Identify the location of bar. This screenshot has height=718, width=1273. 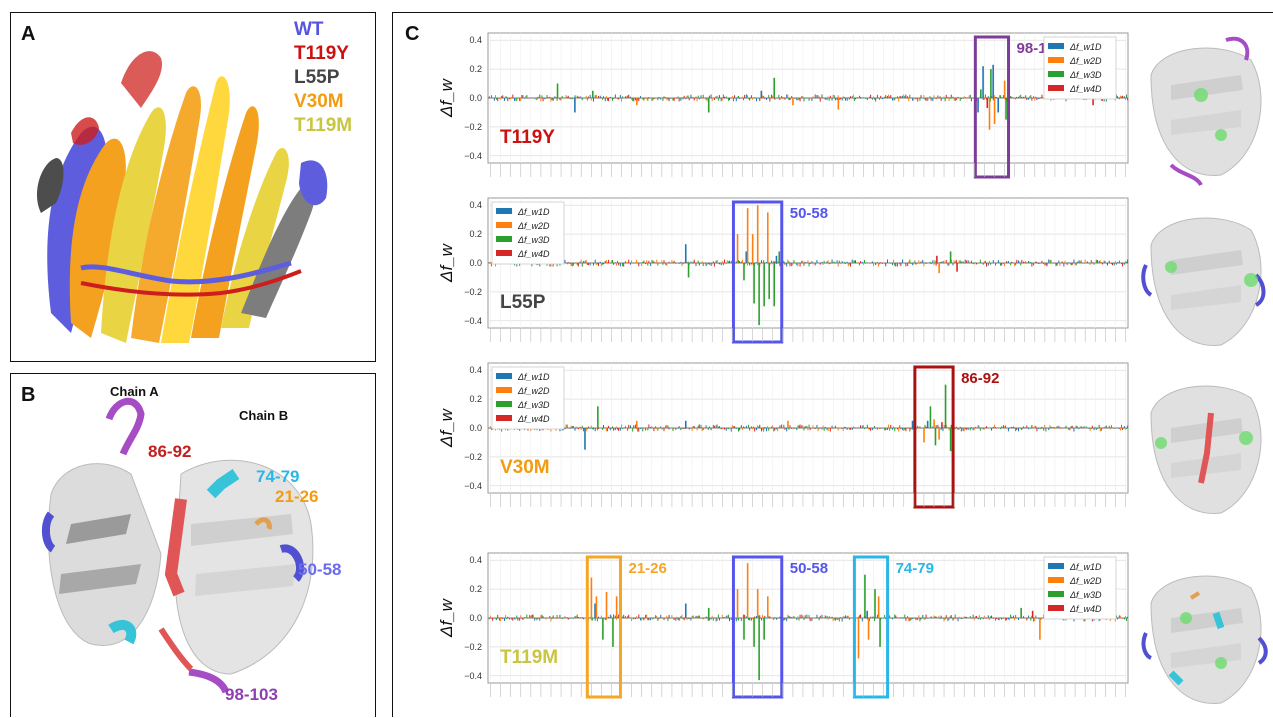
(942, 425).